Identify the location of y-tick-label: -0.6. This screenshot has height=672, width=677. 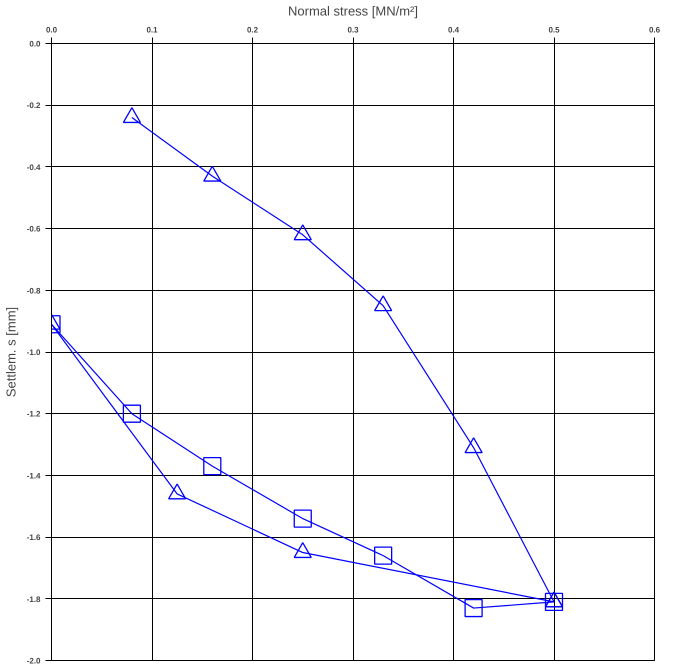
(34, 229).